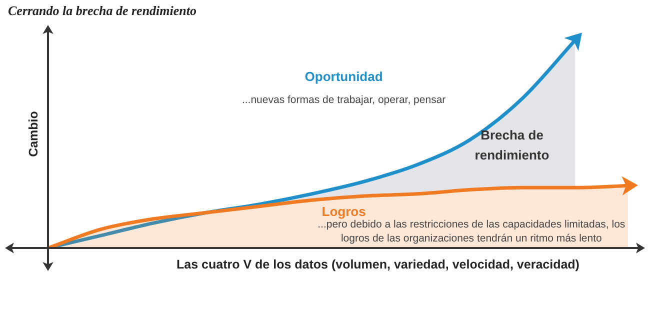 This screenshot has height=322, width=650. What do you see at coordinates (343, 76) in the screenshot?
I see `text: Oportunidad` at bounding box center [343, 76].